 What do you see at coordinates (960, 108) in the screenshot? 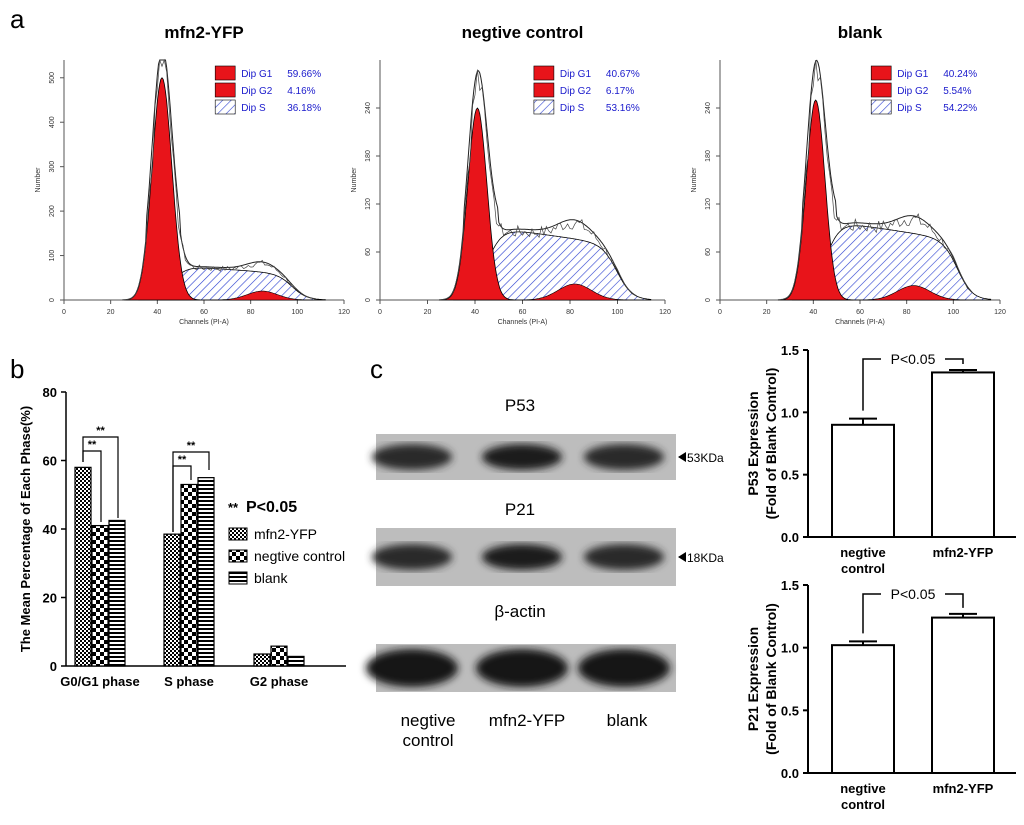
I see `legend-value: 54.22%` at bounding box center [960, 108].